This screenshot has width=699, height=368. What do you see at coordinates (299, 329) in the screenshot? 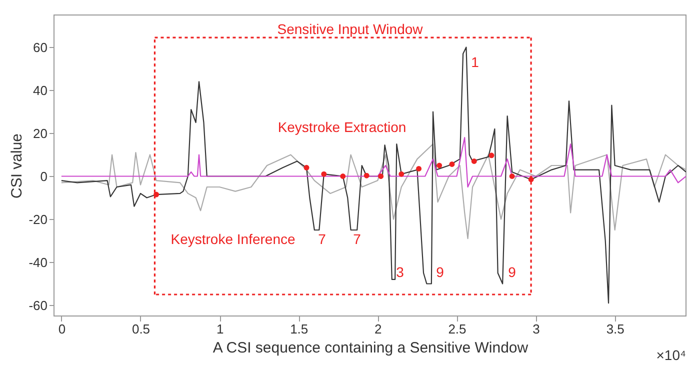
I see `x-tick-label: 1.5` at bounding box center [299, 329].